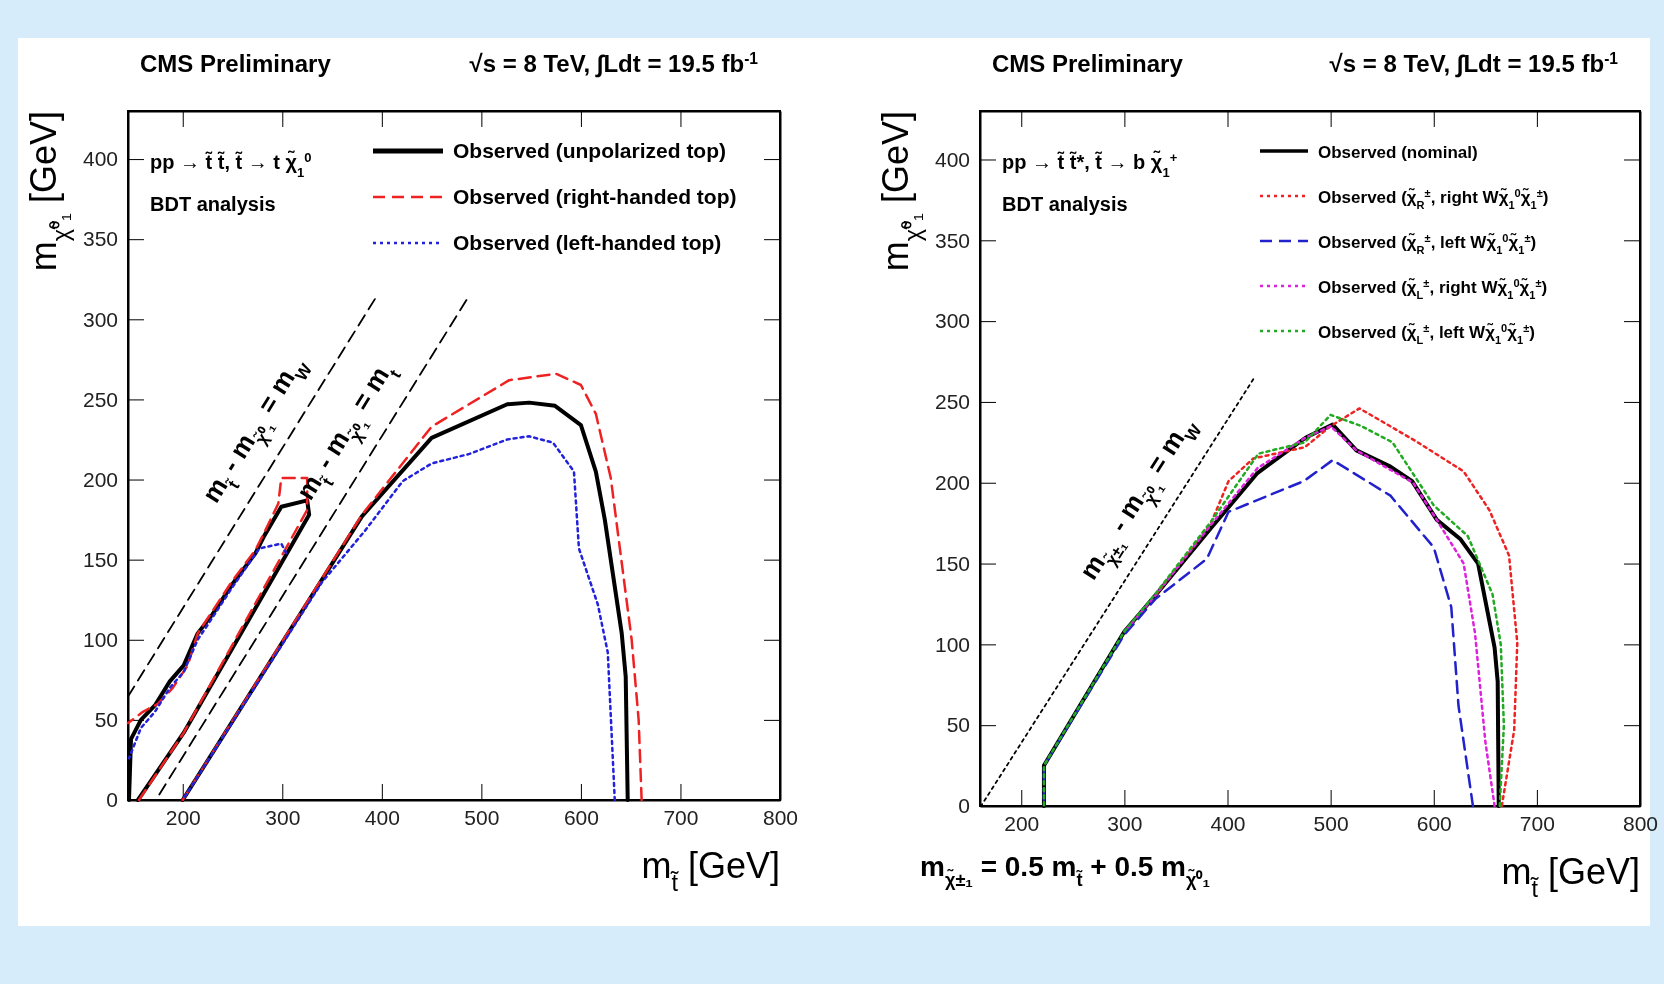 This screenshot has width=1664, height=984. What do you see at coordinates (1427, 244) in the screenshot?
I see `text: Observed (χ̃$_{R}$$^{±}$, left Wχ̃$_{1}$$^{0}$χ̃$_{1}$$^{±}$)` at bounding box center [1427, 244].